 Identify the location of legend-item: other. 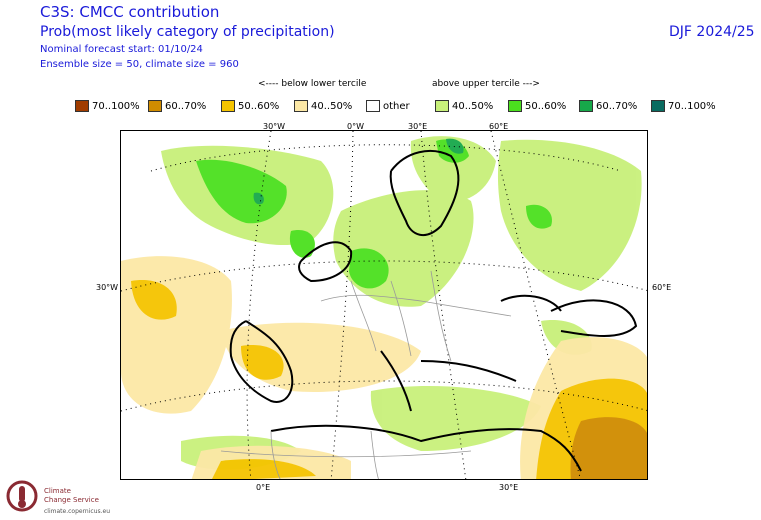
(388, 106).